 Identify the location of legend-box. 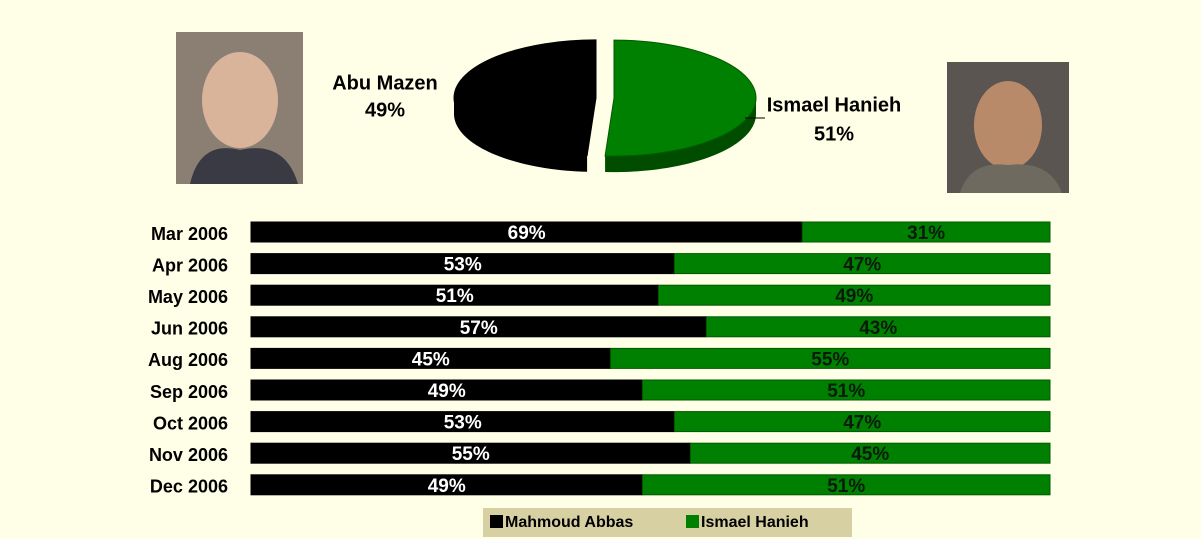
(667, 522).